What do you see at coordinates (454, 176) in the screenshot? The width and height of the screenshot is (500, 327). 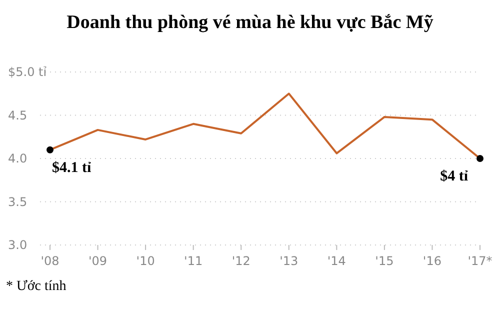 I see `data-label: $4 tỉ` at bounding box center [454, 176].